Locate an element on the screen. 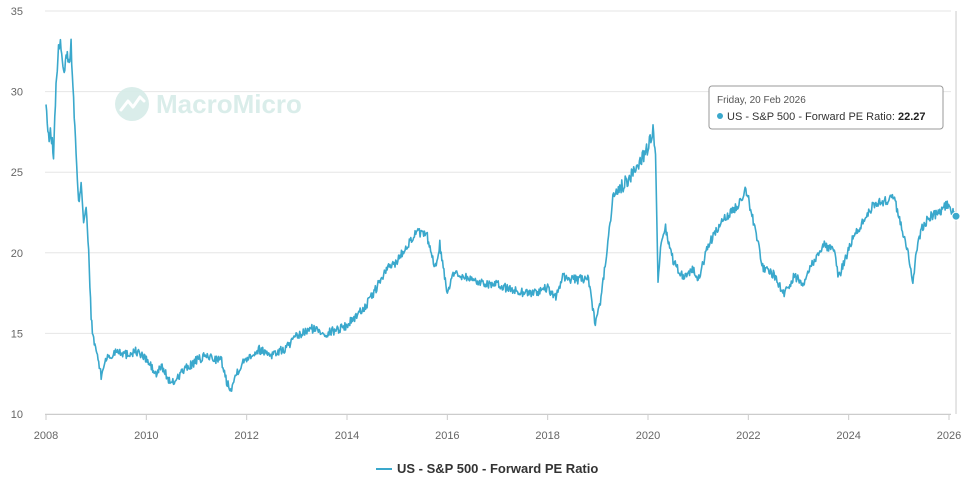  x-tick-label-2018: 2018 is located at coordinates (547, 436).